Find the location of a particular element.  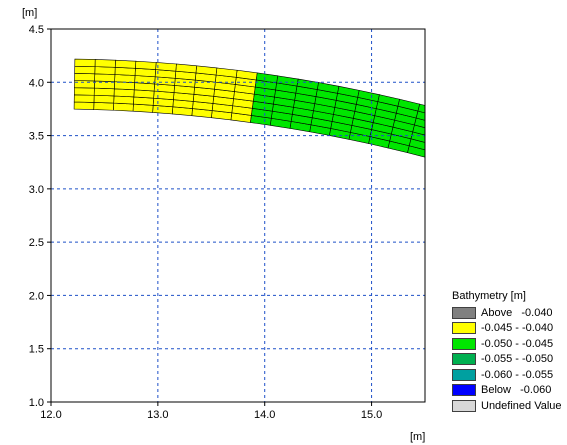

legend-entry: Undefined Value is located at coordinates (508, 406).